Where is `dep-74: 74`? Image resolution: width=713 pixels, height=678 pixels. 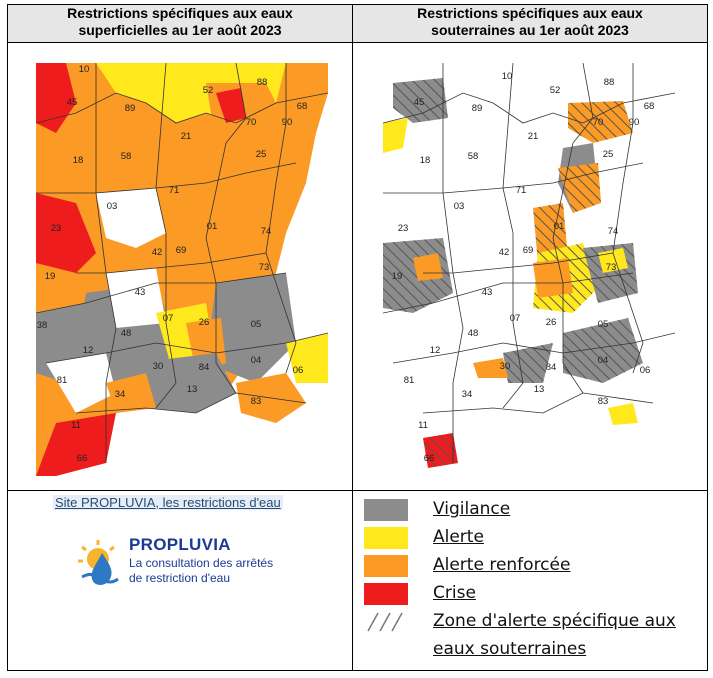
dep-74: 74 is located at coordinates (266, 231).